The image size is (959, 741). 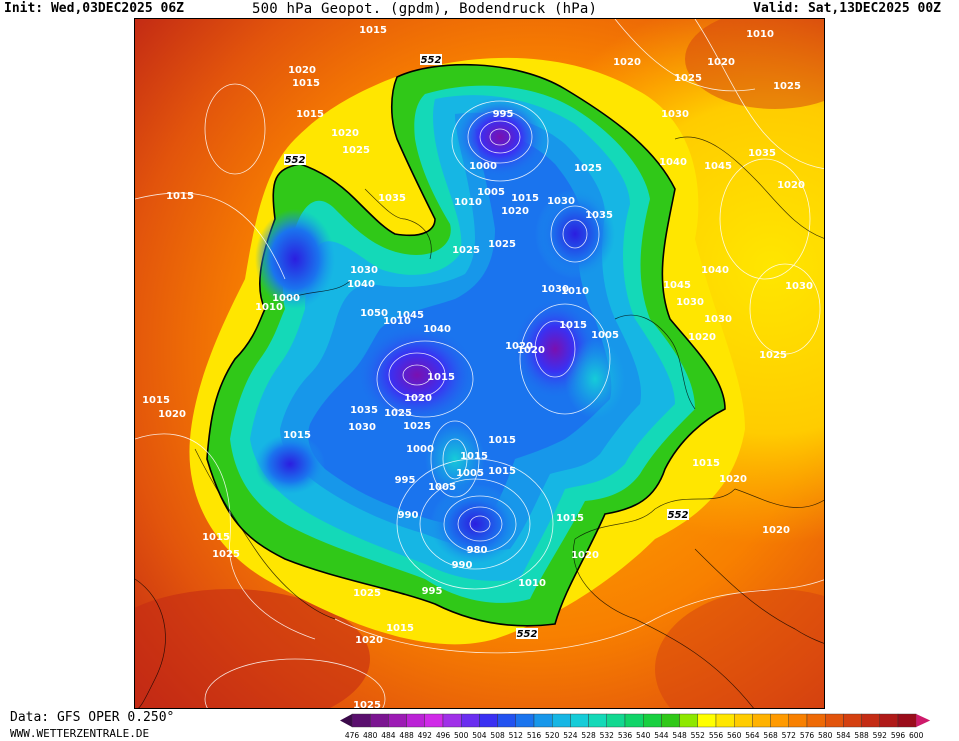 What do you see at coordinates (479, 735) in the screenshot?
I see `scale-tick-label: 504` at bounding box center [479, 735].